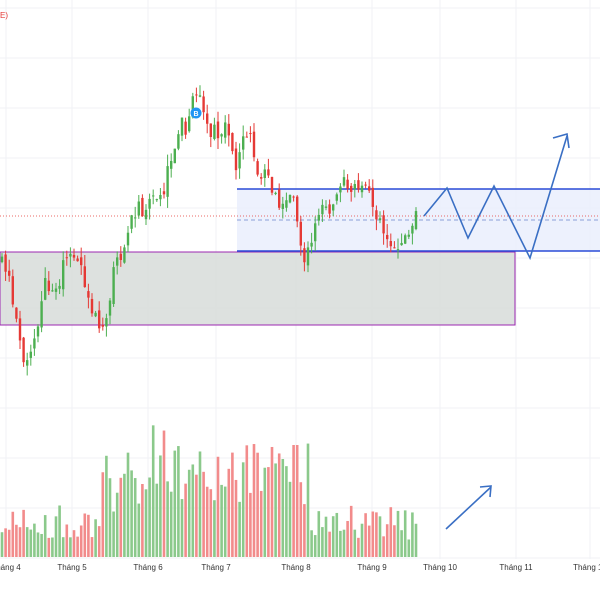 Image resolution: width=600 pixels, height=605 pixels. What do you see at coordinates (586, 567) in the screenshot?
I see `x-axis-tick-label: Tháng 12` at bounding box center [586, 567].